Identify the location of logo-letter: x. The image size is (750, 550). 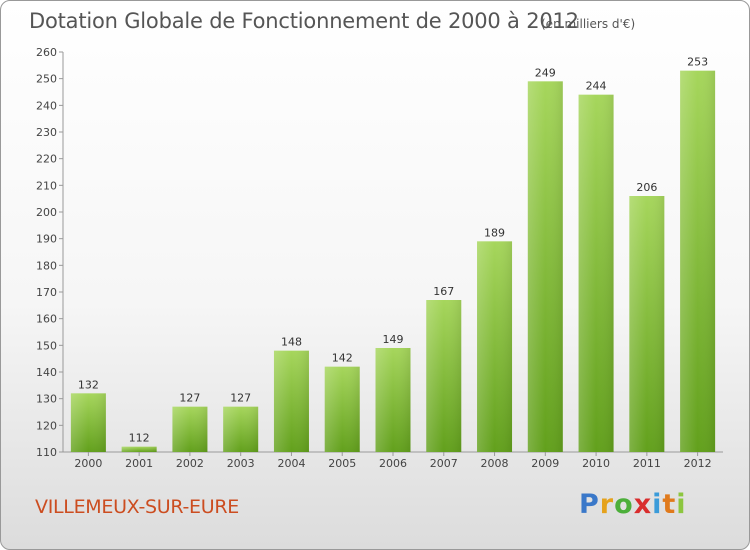
(643, 504).